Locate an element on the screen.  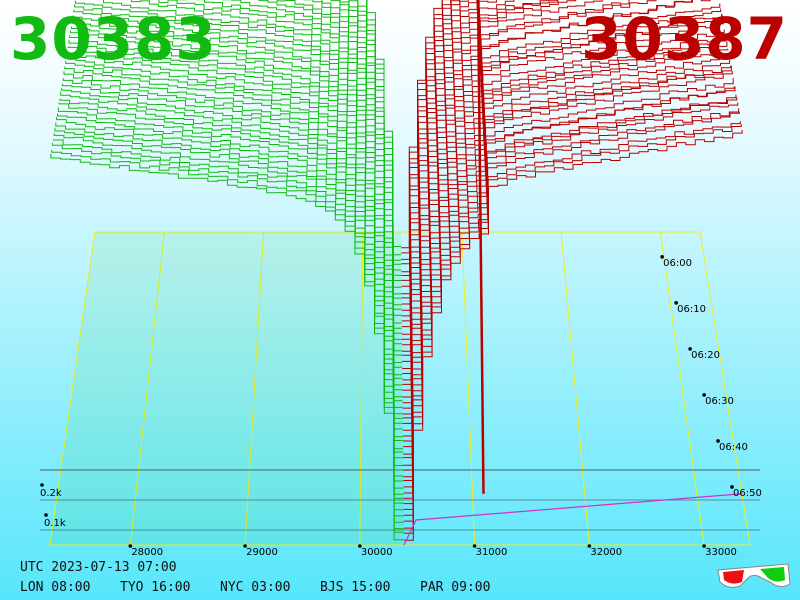
ask-baseline is located at coordinates (573, 519).